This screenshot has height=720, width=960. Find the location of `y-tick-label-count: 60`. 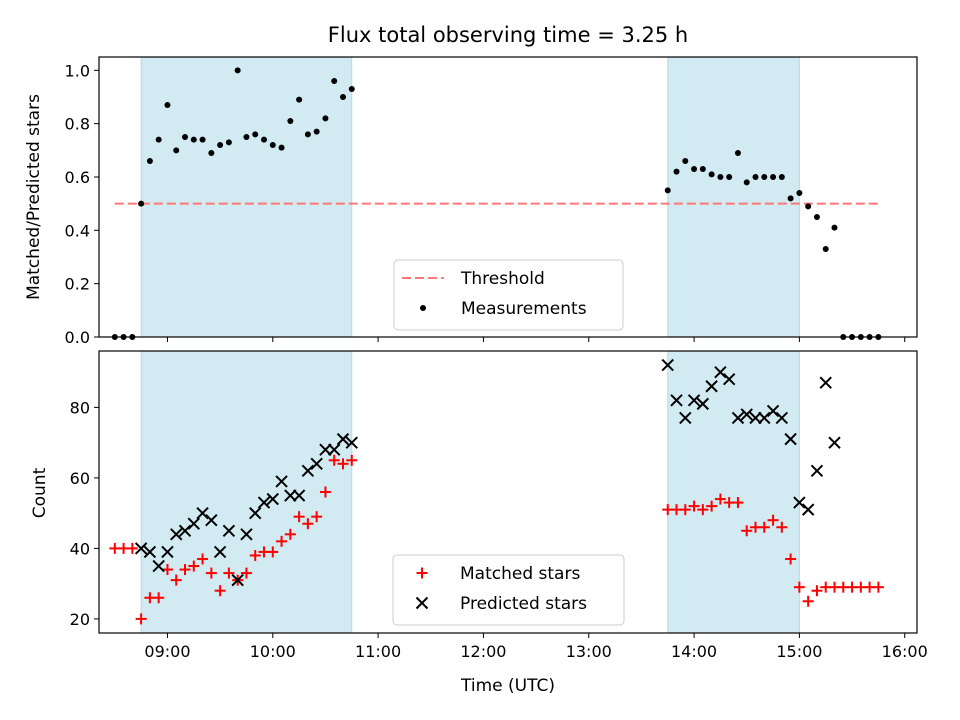

y-tick-label-count: 60 is located at coordinates (80, 478).